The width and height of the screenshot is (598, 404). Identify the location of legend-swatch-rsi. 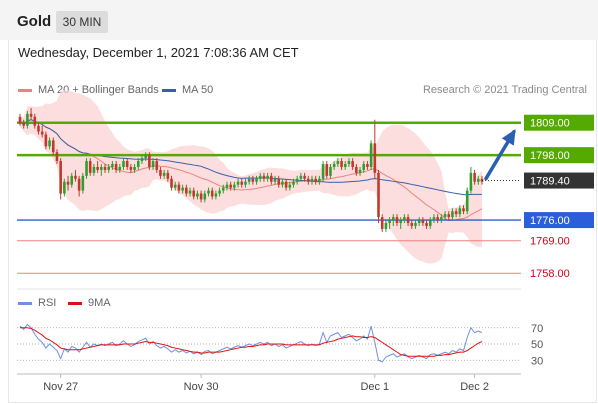
(25, 303).